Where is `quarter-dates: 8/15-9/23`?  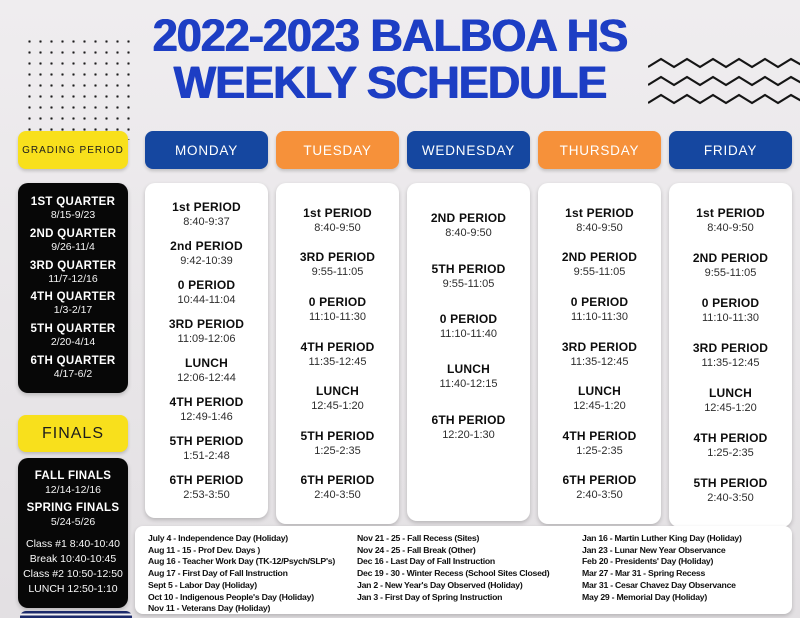
quarter-dates: 8/15-9/23 is located at coordinates (73, 214).